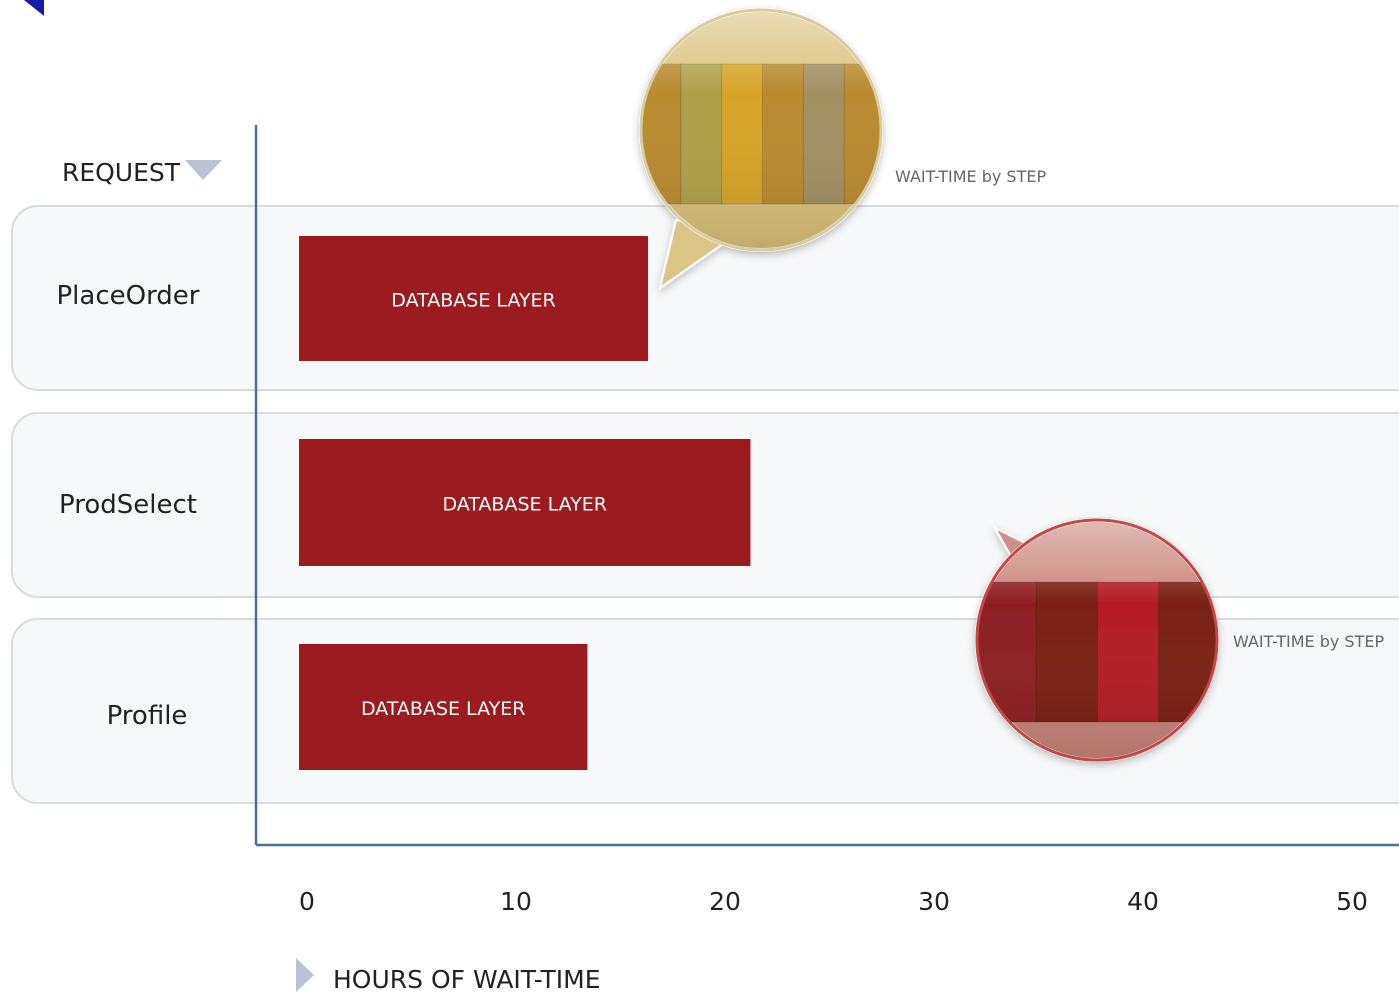 This screenshot has width=1399, height=997. Describe the element at coordinates (970, 176) in the screenshot. I see `lens-annotation-label-1: WAIT-TIME by STEP` at that location.